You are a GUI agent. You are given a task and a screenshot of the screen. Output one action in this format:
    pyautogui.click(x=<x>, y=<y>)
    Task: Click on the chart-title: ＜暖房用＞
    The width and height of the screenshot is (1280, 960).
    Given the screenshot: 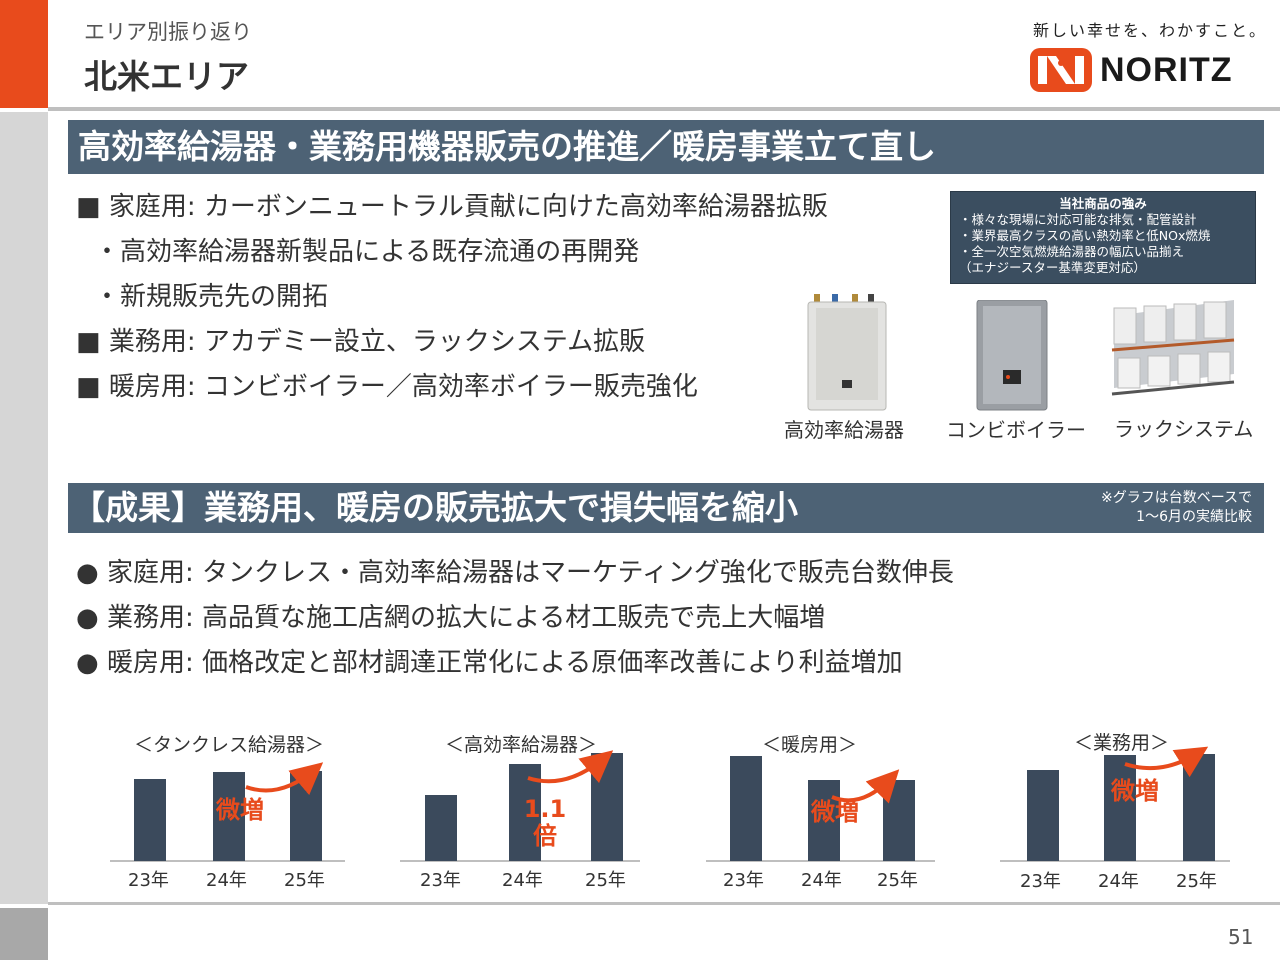 What is the action you would take?
    pyautogui.click(x=810, y=745)
    